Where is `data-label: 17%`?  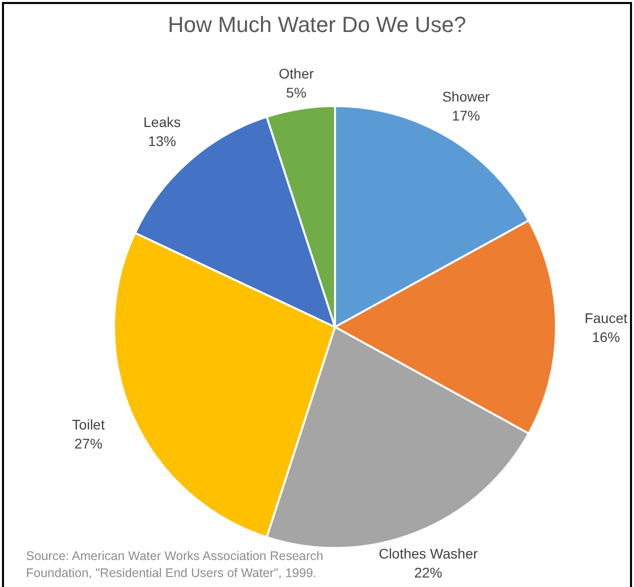 data-label: 17% is located at coordinates (466, 116).